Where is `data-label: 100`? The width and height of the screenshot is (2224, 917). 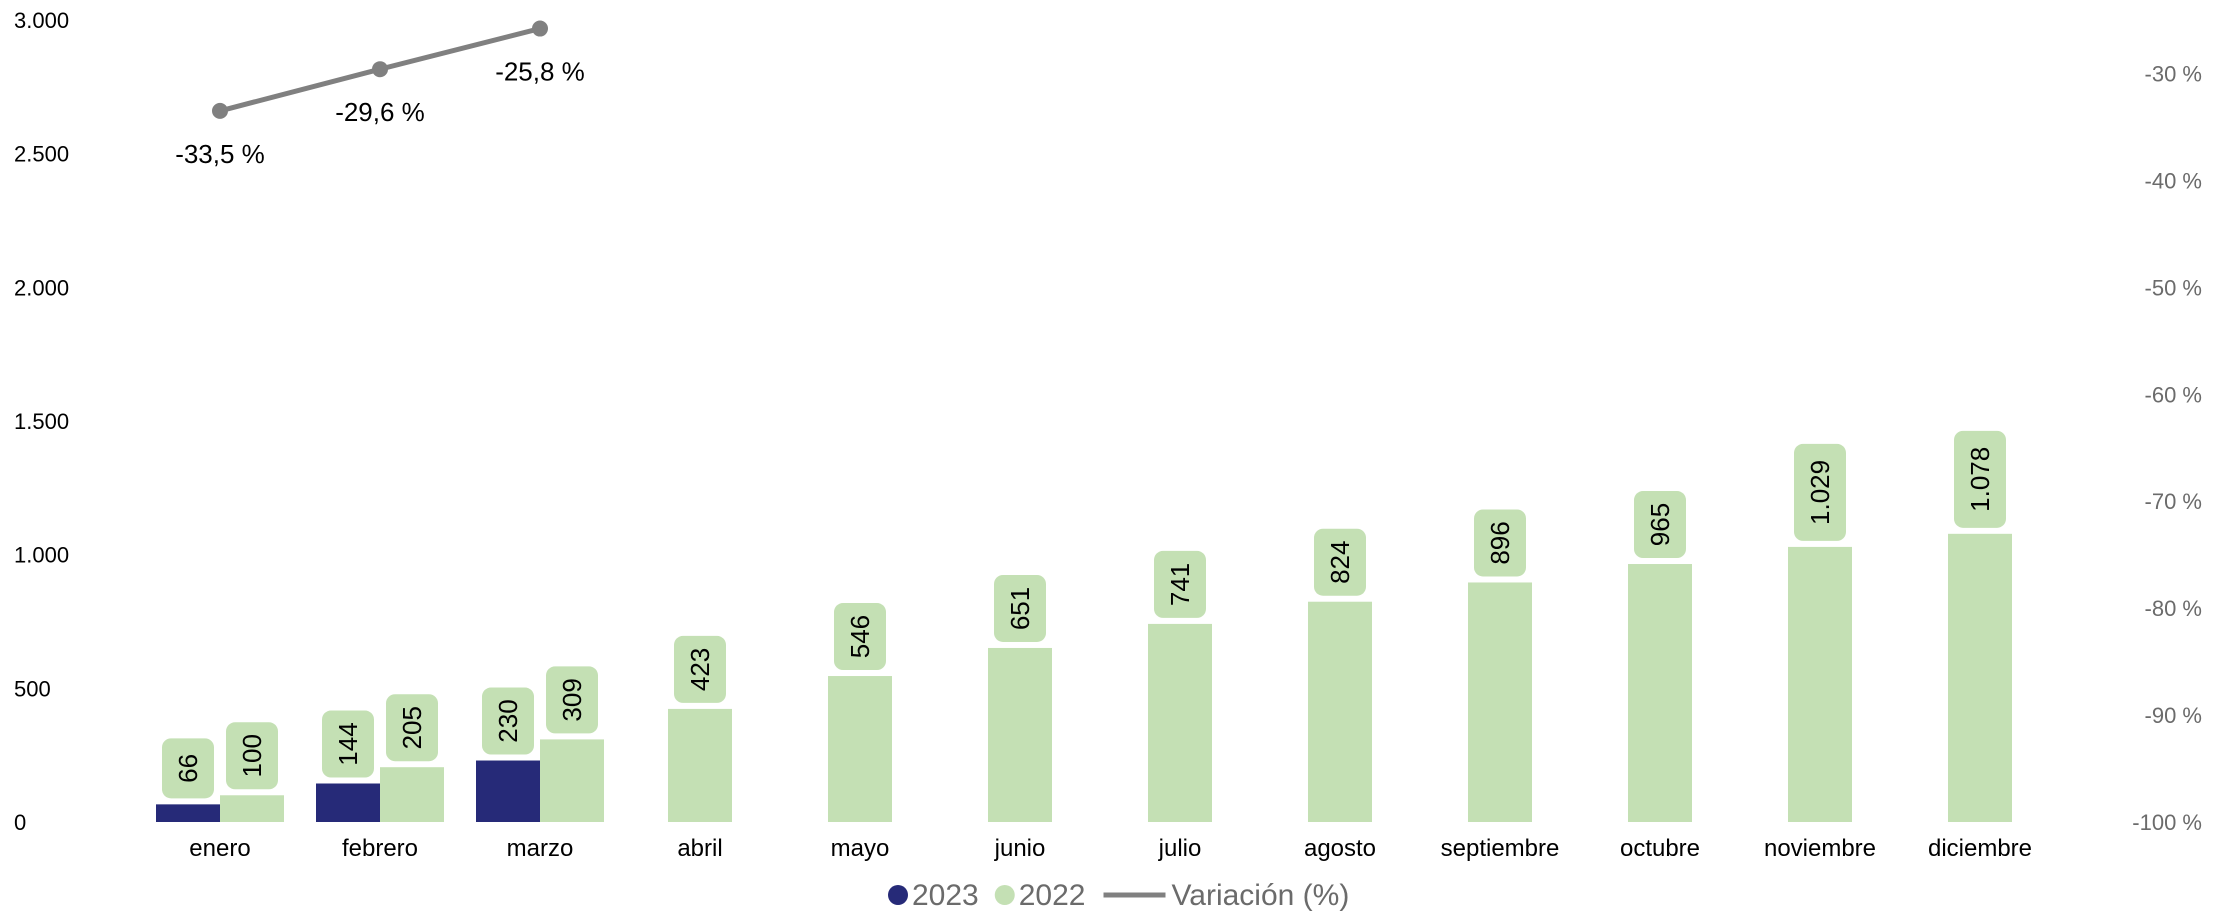
data-label: 100 is located at coordinates (252, 755).